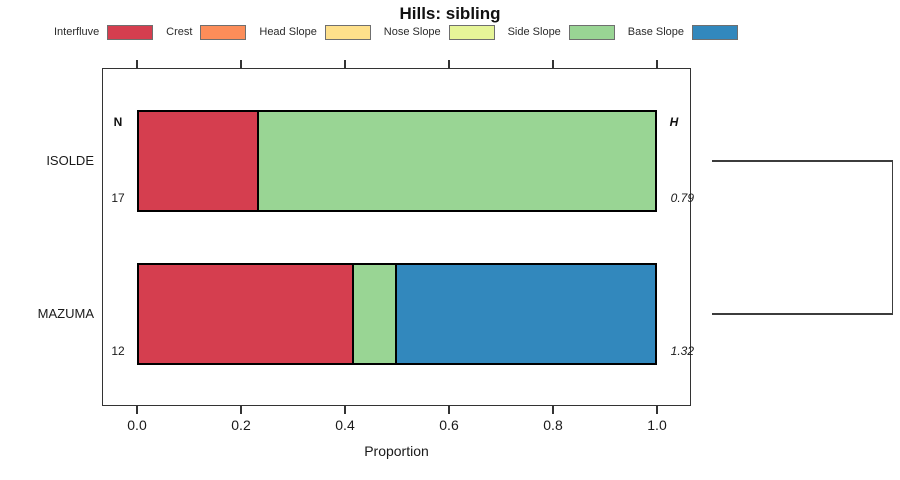  What do you see at coordinates (288, 32) in the screenshot?
I see `legend-item-label: Head Slope` at bounding box center [288, 32].